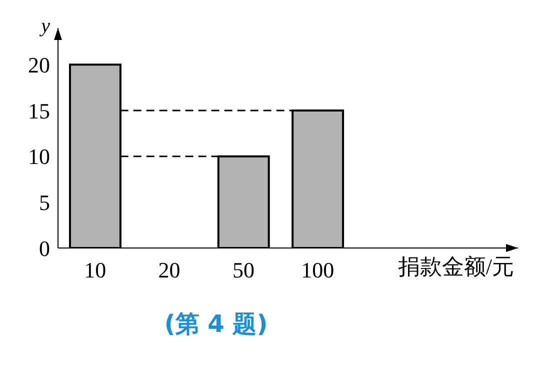 This screenshot has height=367, width=536. What do you see at coordinates (317, 270) in the screenshot?
I see `x-tick-label: 100` at bounding box center [317, 270].